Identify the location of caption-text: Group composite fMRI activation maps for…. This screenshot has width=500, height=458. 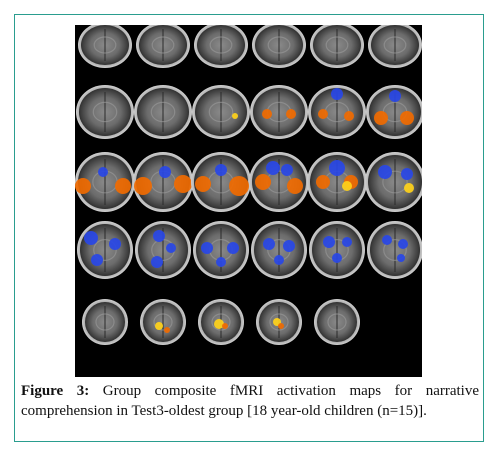
(250, 401).